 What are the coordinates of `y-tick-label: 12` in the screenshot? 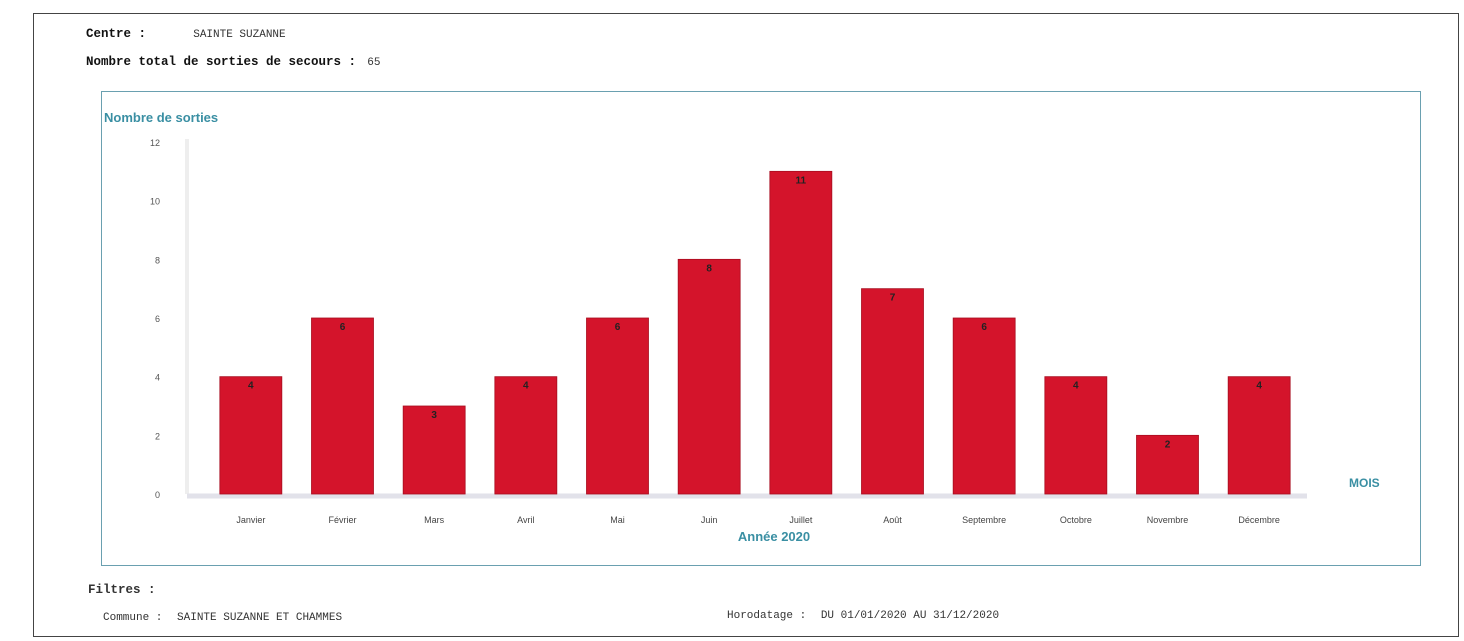 It's located at (155, 143).